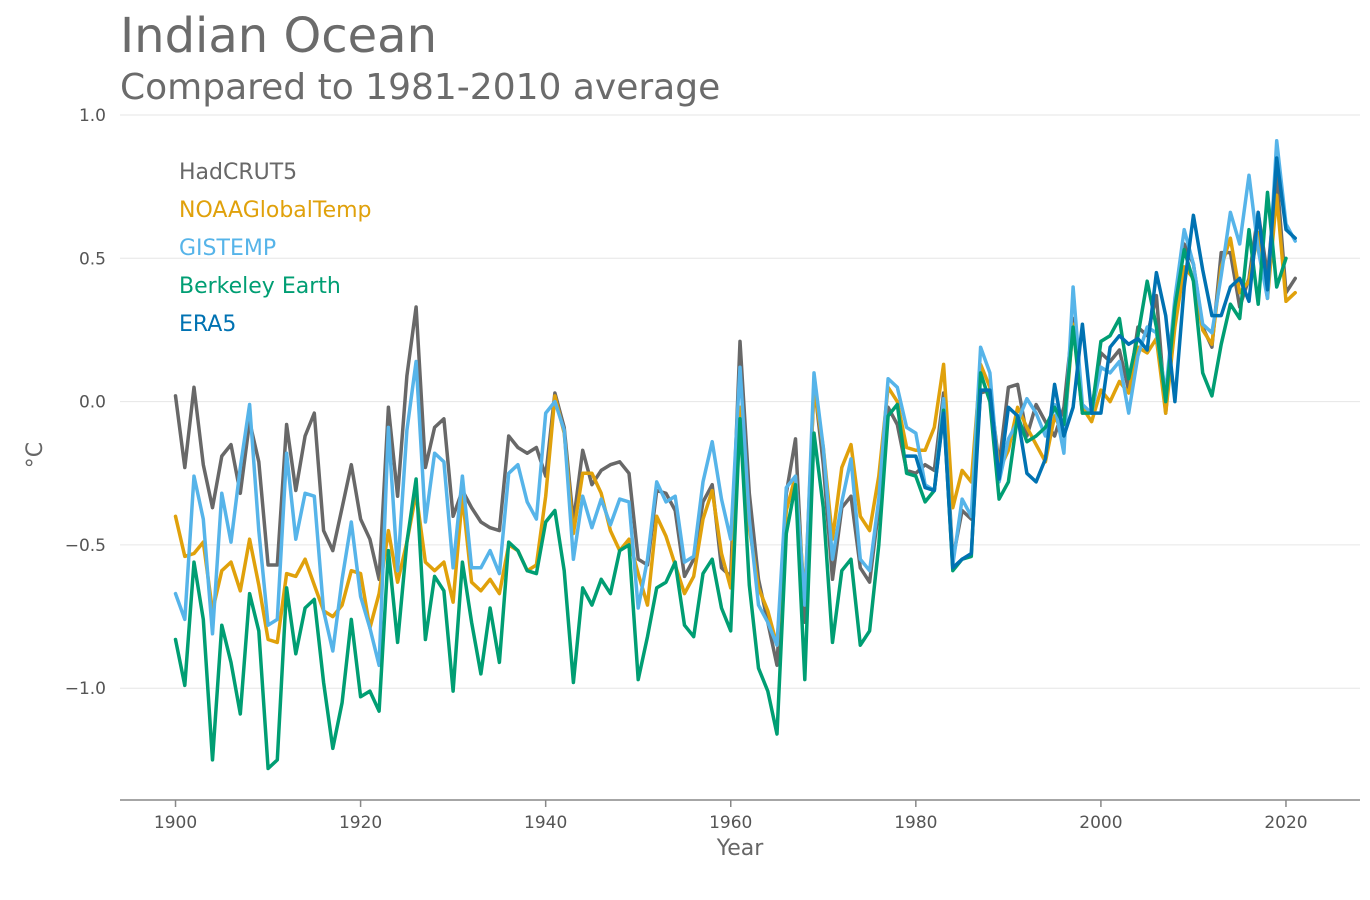 The image size is (1370, 900). I want to click on y-tick-label: 0.5, so click(92, 259).